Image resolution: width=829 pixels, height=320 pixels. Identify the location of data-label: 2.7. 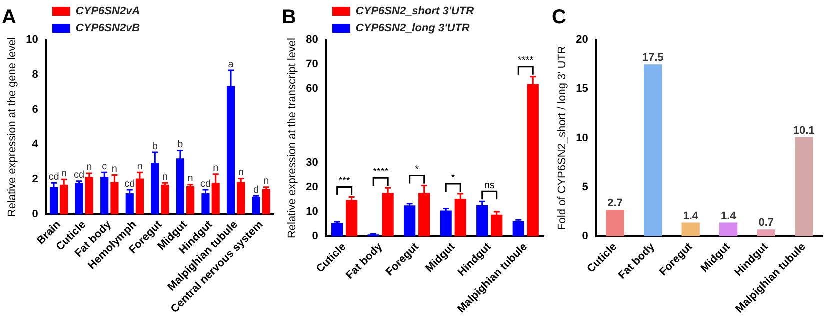
(615, 204).